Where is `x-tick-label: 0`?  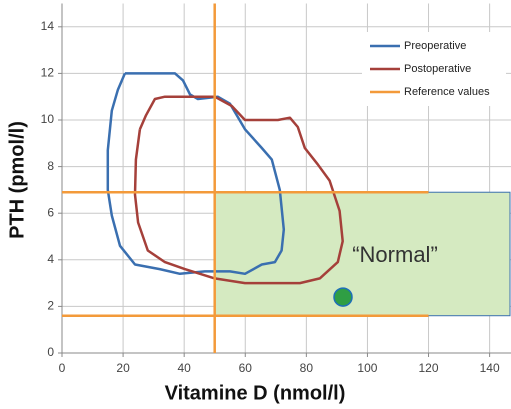 x-tick-label: 0 is located at coordinates (62, 368).